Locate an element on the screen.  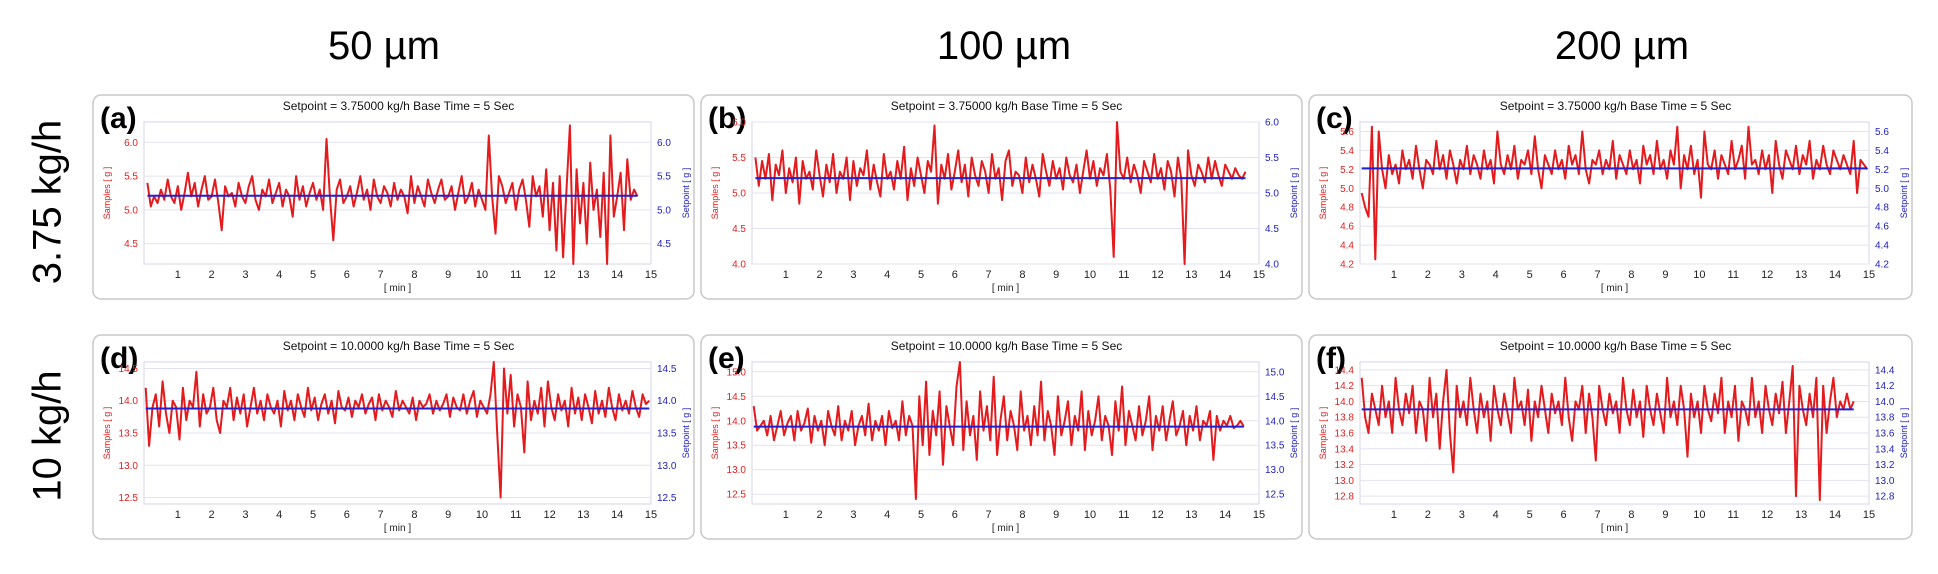
y-tick-label-left: 13.2 is located at coordinates (1345, 465).